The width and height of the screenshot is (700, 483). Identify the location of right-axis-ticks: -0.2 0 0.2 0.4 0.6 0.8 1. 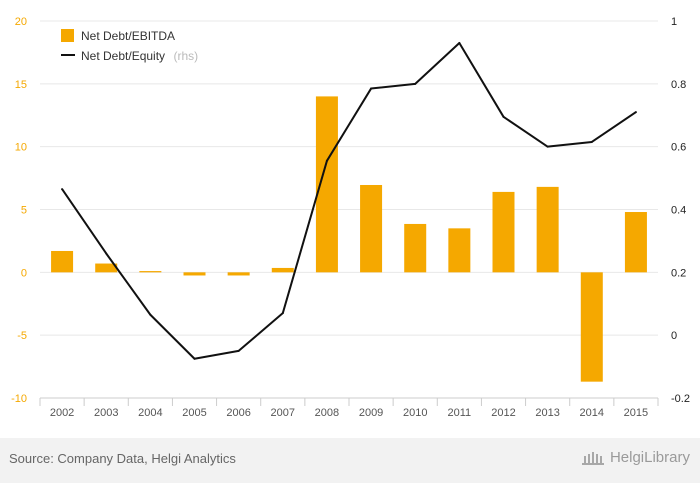
(680, 210).